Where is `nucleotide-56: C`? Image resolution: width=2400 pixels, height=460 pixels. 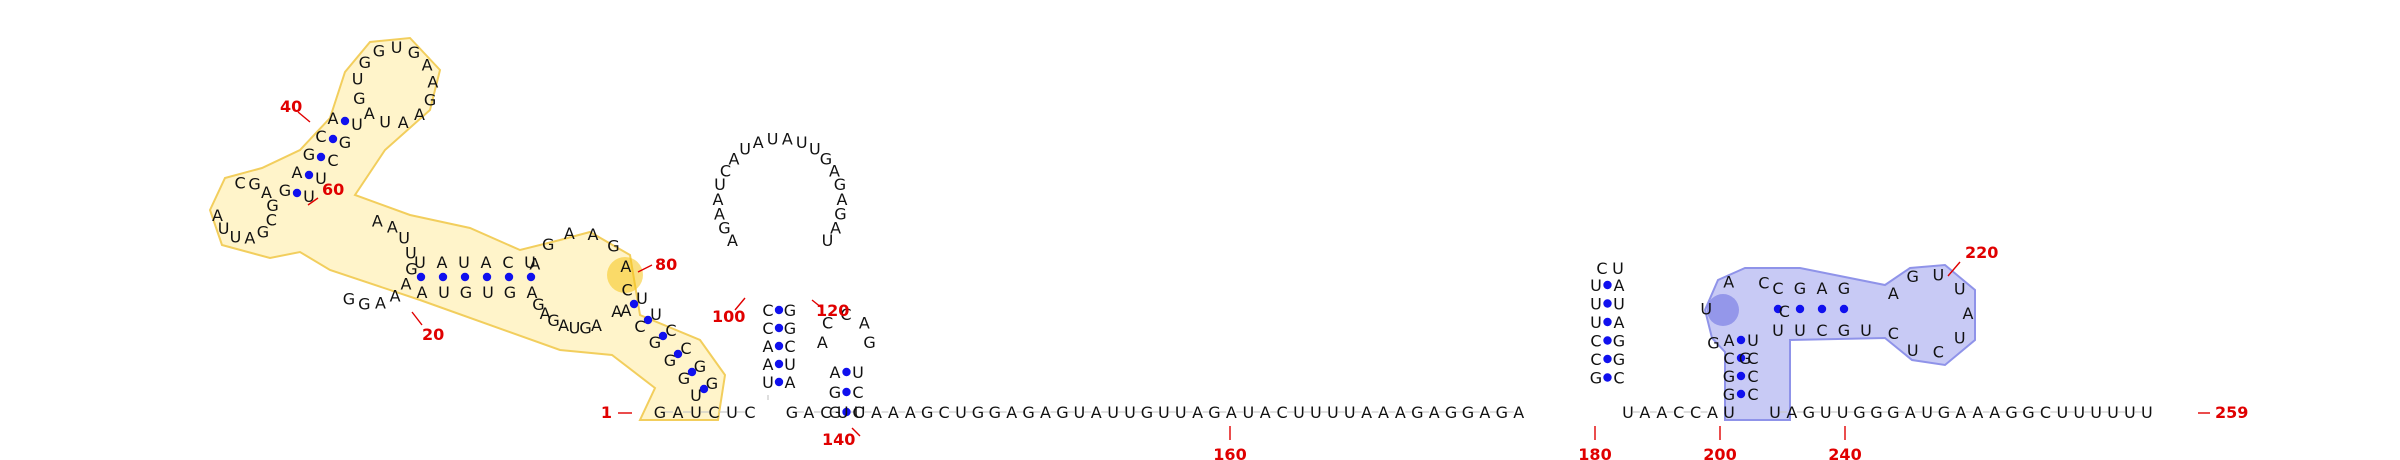
nucleotide-56: C is located at coordinates (240, 182).